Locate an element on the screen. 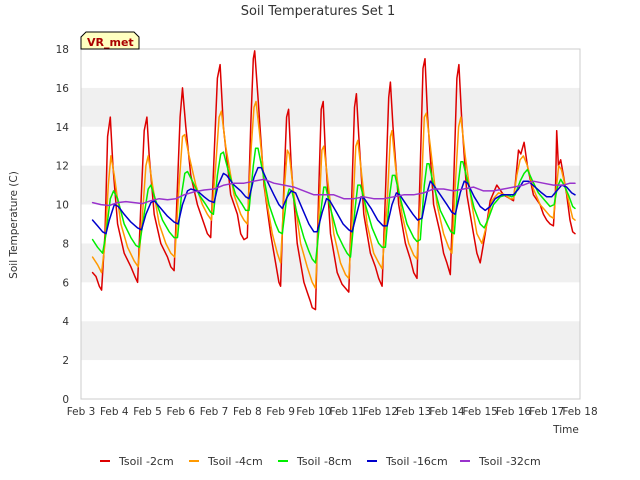  legend-item: Tsoil -32cm is located at coordinates (500, 461).